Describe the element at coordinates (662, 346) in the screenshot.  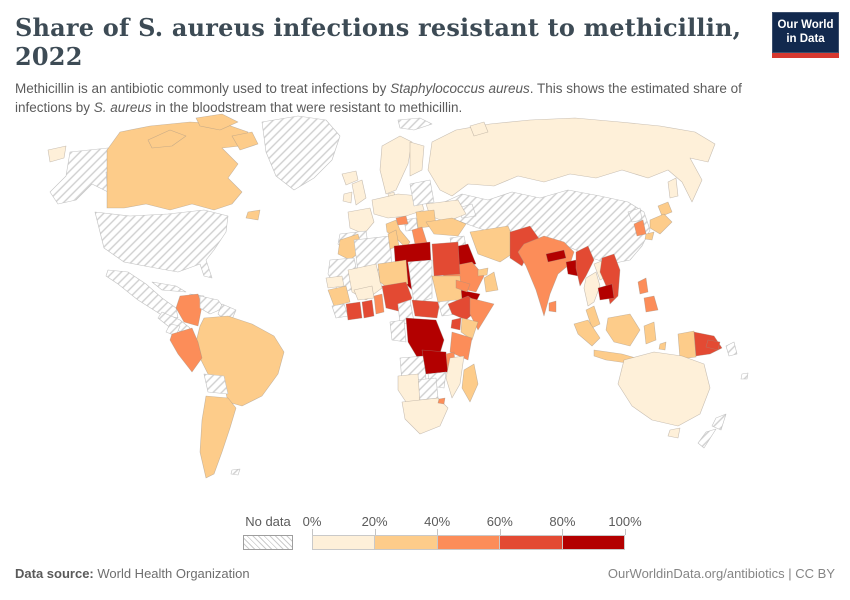
I see `country-indonesia-maluku` at that location.